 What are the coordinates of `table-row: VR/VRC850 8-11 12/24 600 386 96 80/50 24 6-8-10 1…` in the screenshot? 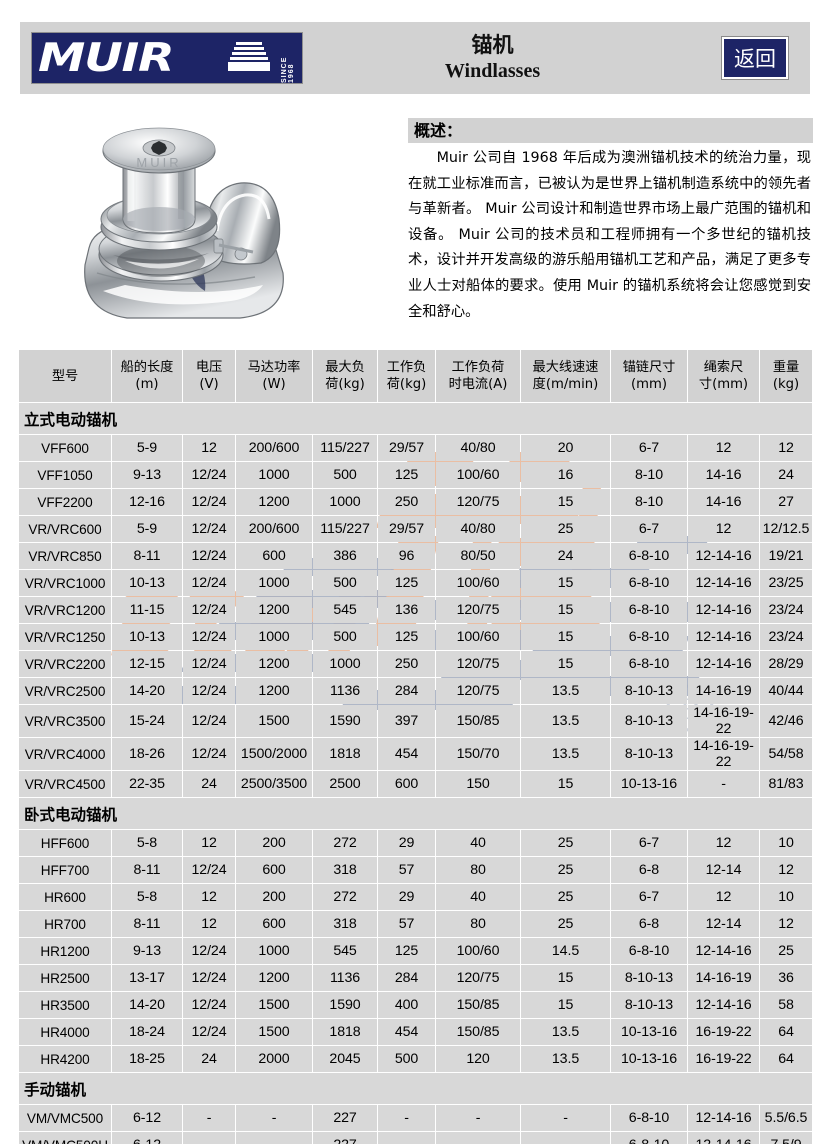 It's located at (415, 556).